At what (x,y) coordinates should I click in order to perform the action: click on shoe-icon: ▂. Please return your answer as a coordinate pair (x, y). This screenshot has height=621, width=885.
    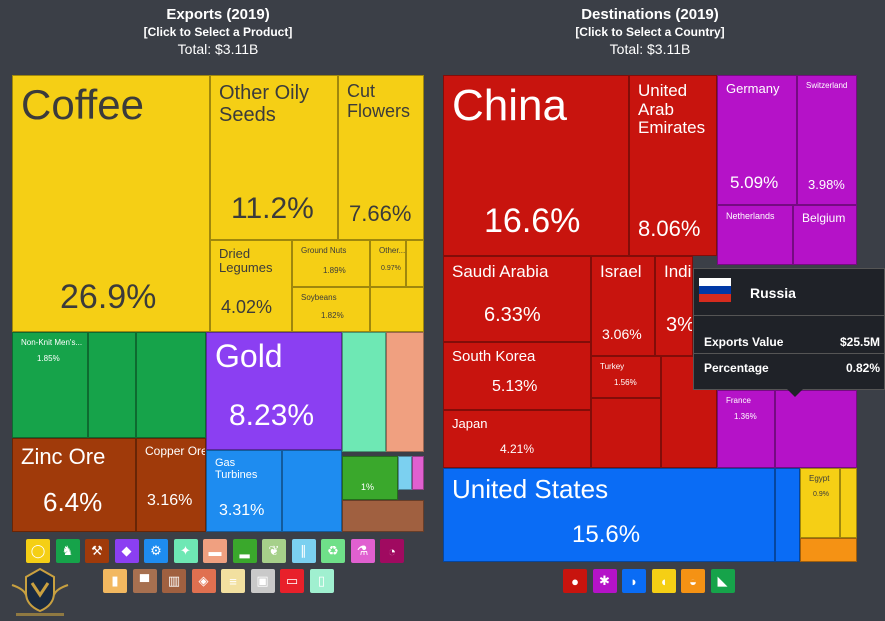
    Looking at the image, I should click on (244, 551).